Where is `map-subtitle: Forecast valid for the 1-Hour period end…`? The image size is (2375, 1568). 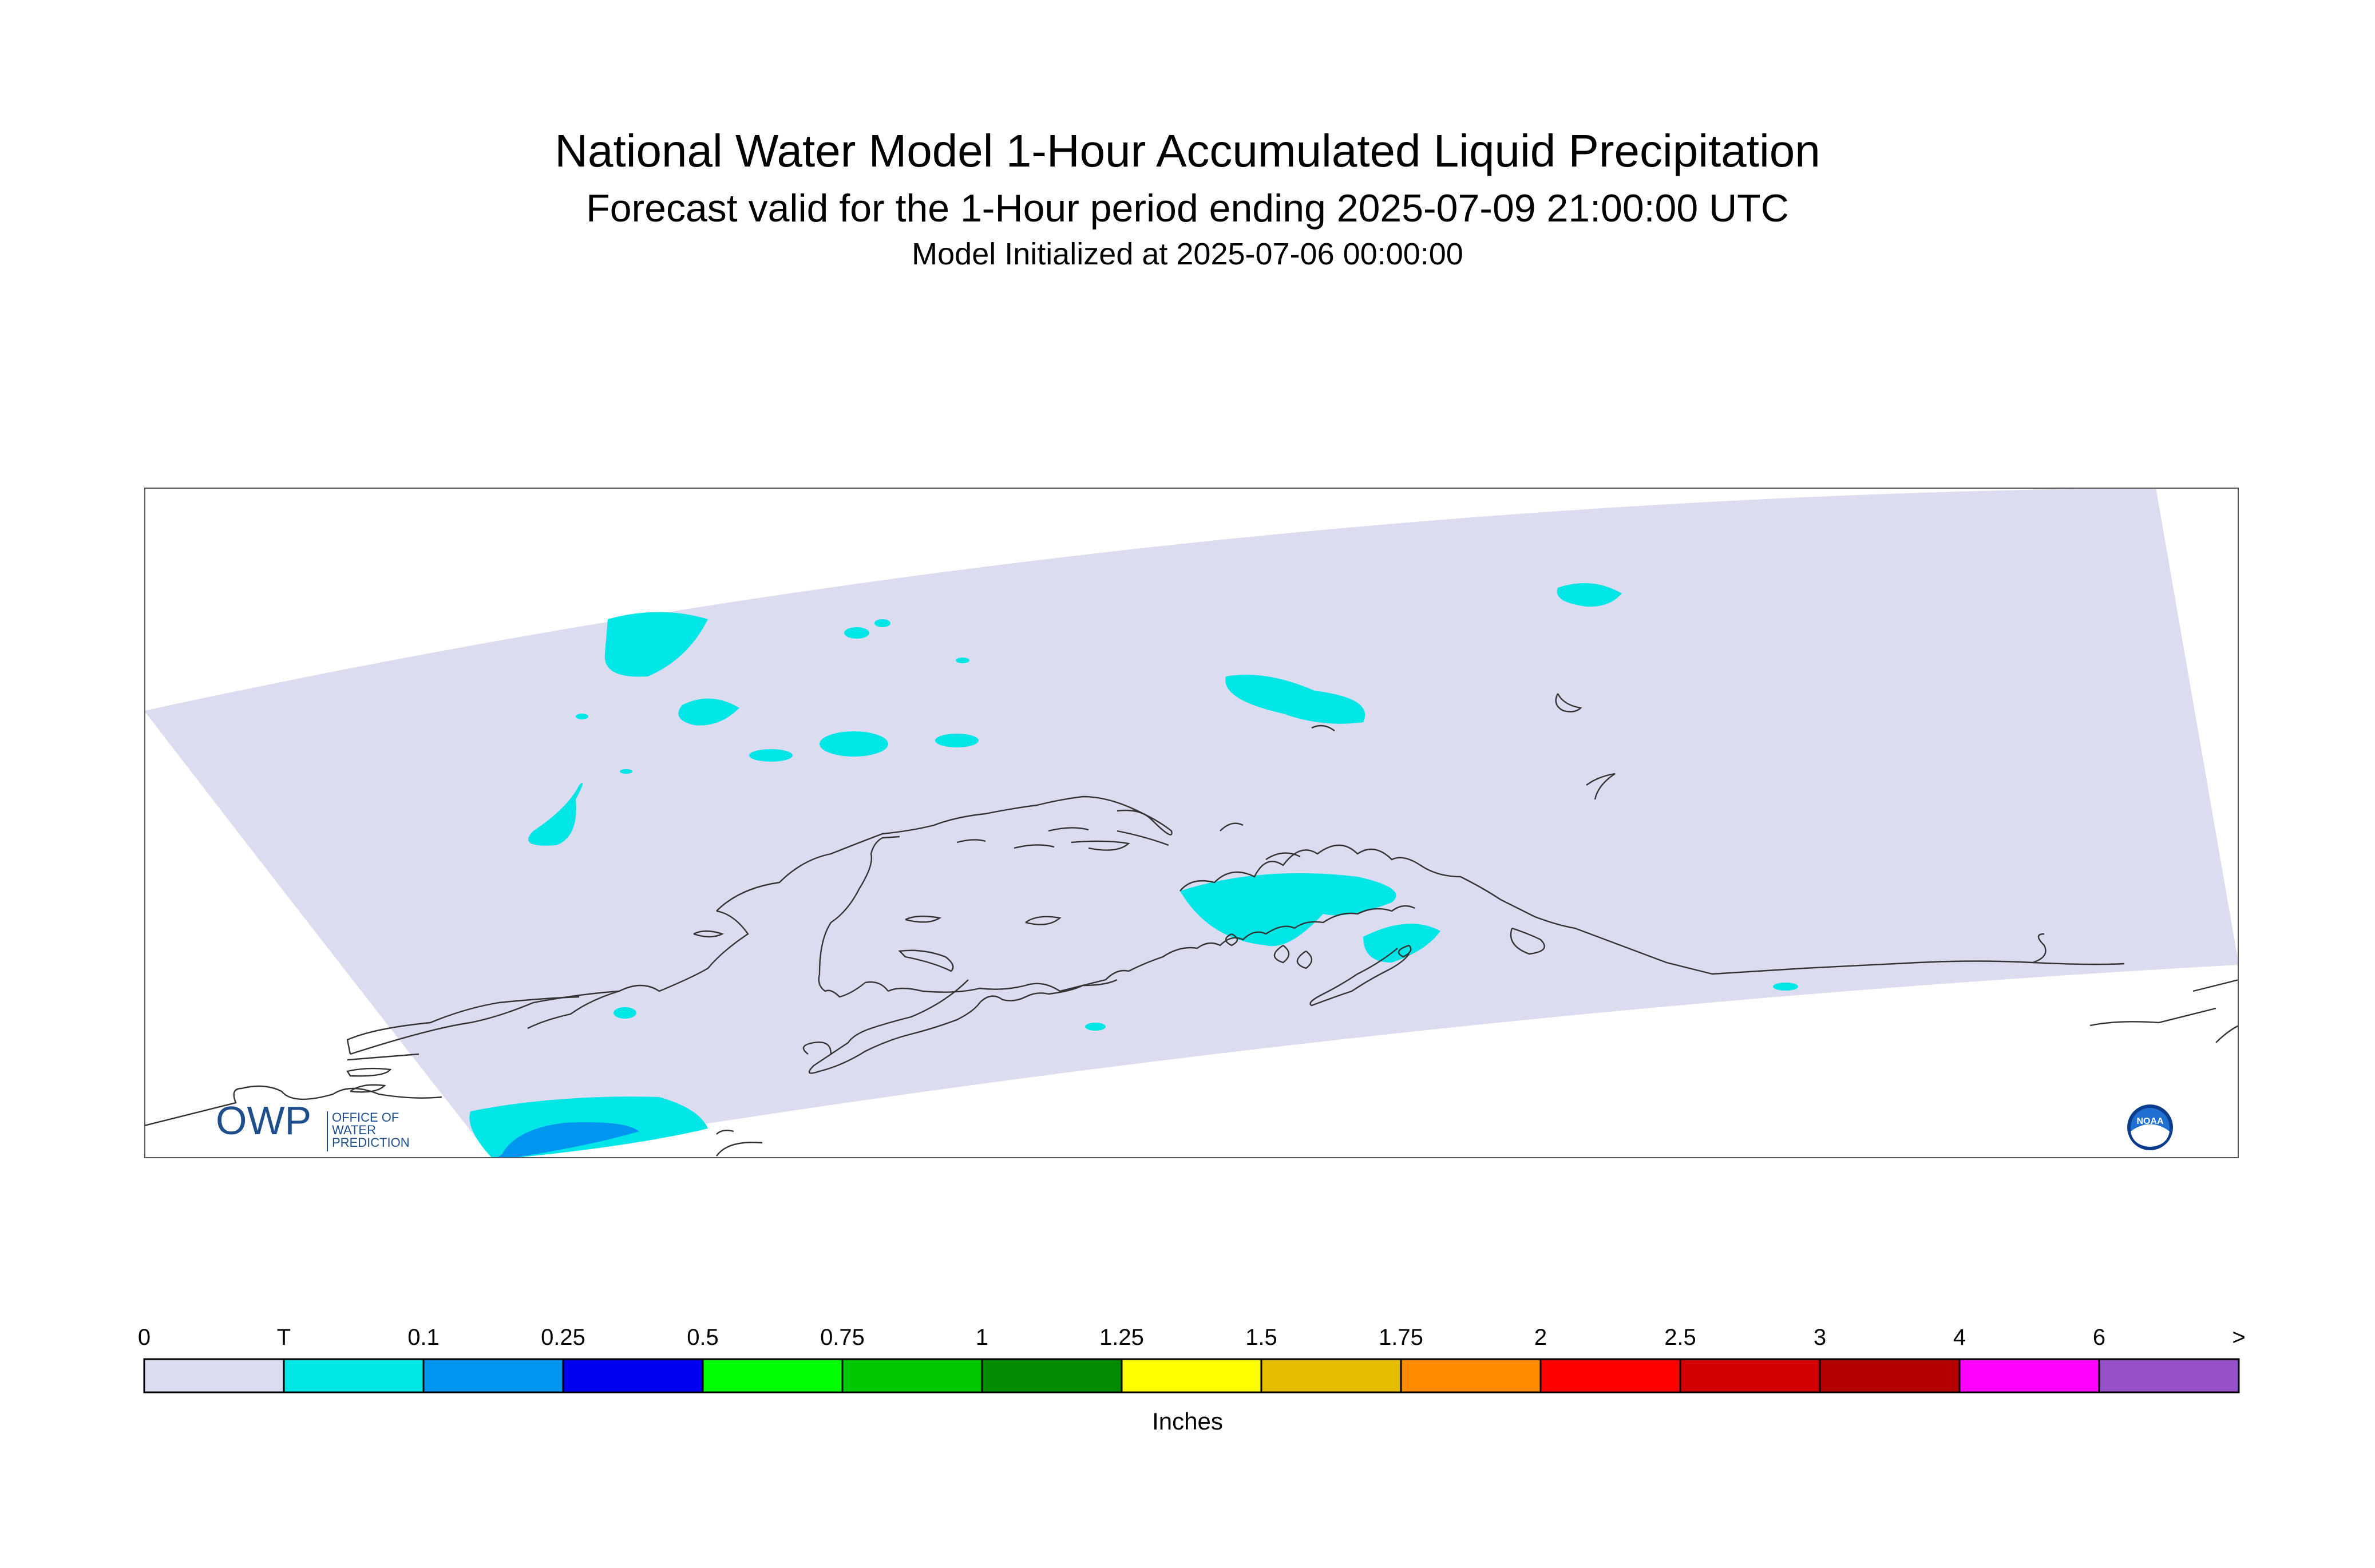 map-subtitle: Forecast valid for the 1-Hour period end… is located at coordinates (1187, 208).